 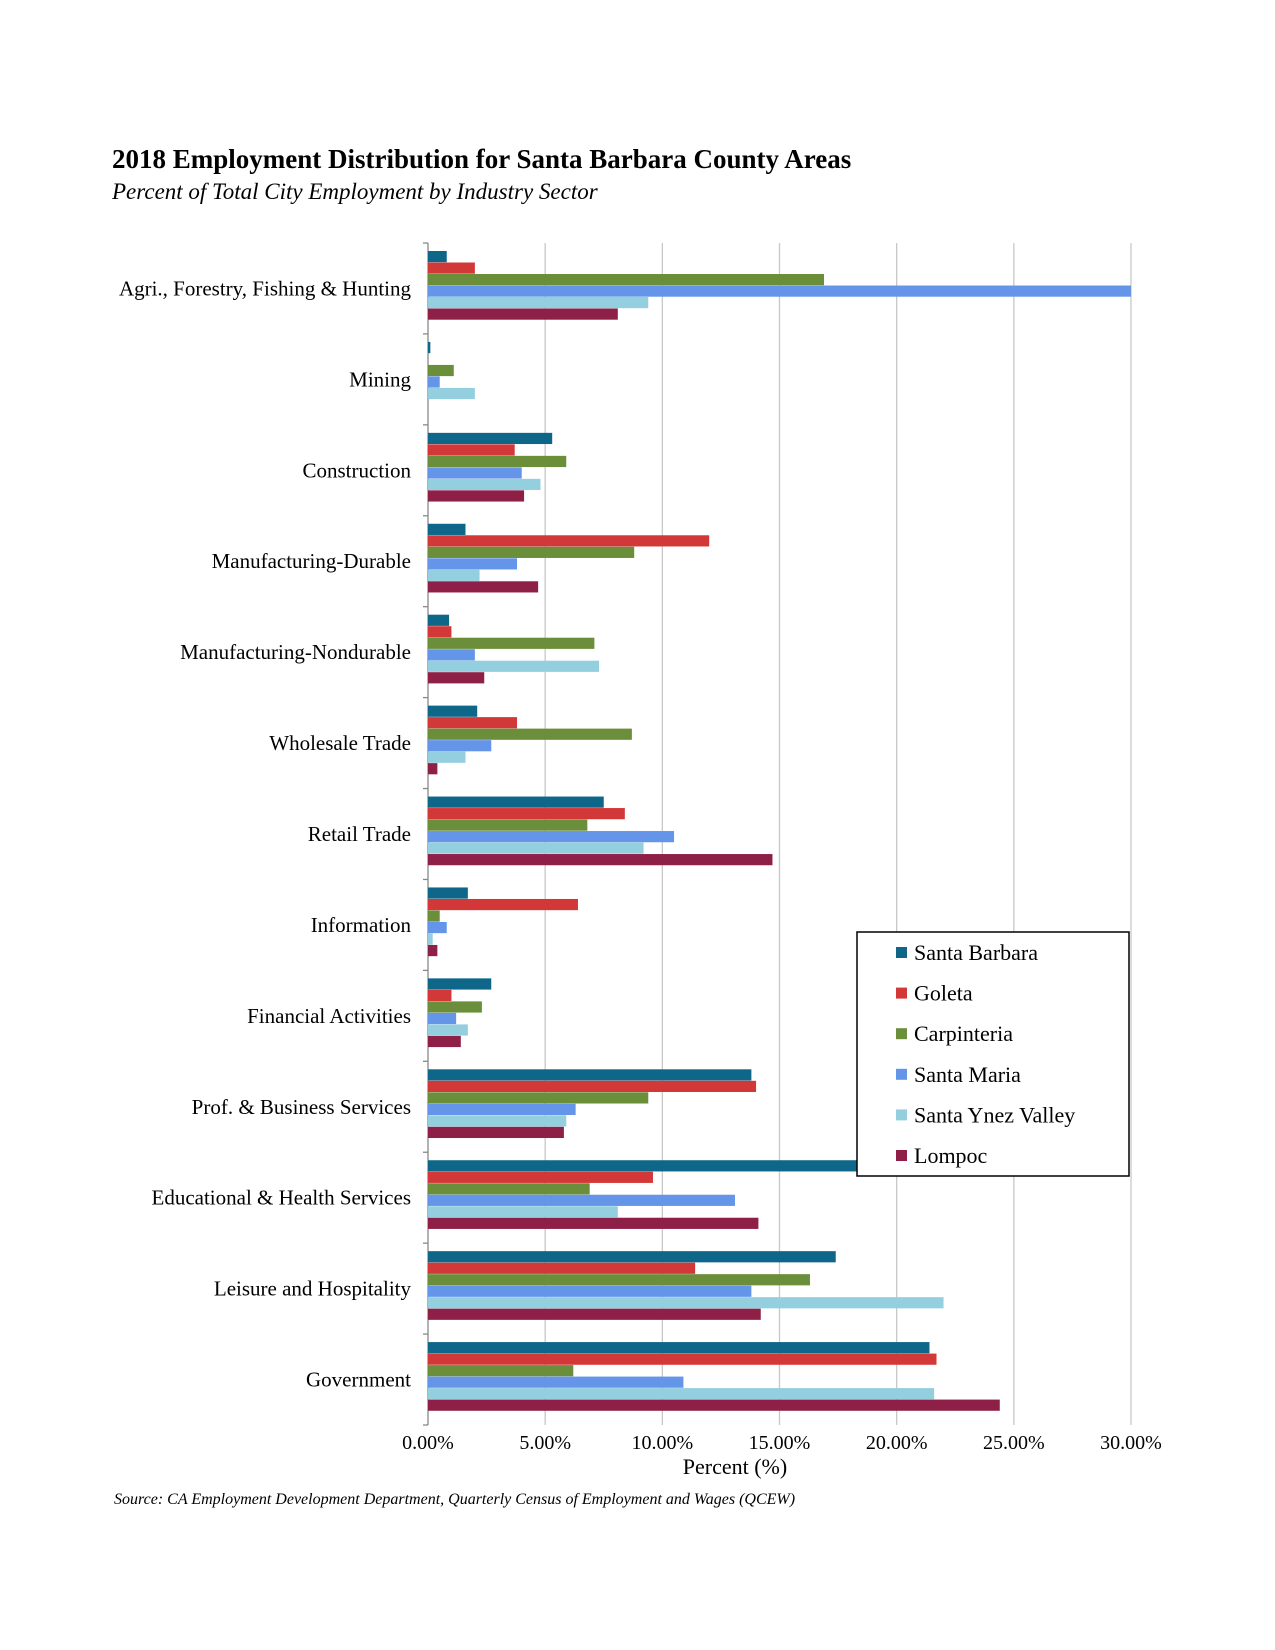 I want to click on legend-label-santa-ynez-valley: Santa Ynez Valley, so click(x=994, y=1114).